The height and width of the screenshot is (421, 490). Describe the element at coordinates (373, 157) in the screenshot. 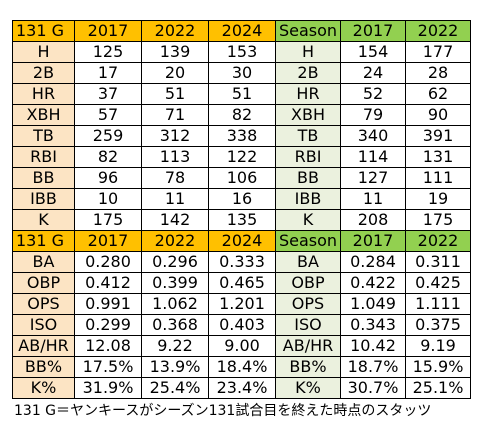

I see `stat-value: 114` at that location.